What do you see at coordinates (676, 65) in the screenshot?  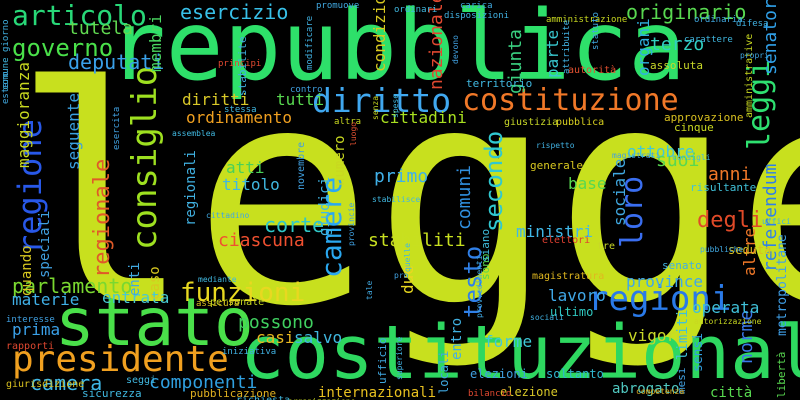 I see `word-assoluta: assoluta` at bounding box center [676, 65].